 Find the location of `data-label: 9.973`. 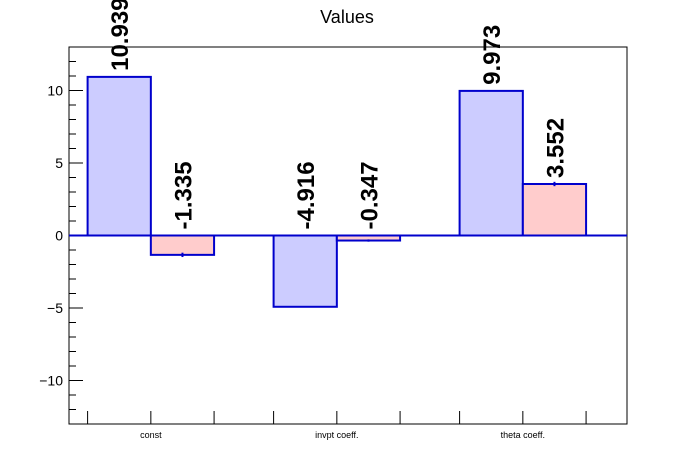

data-label: 9.973 is located at coordinates (492, 55).